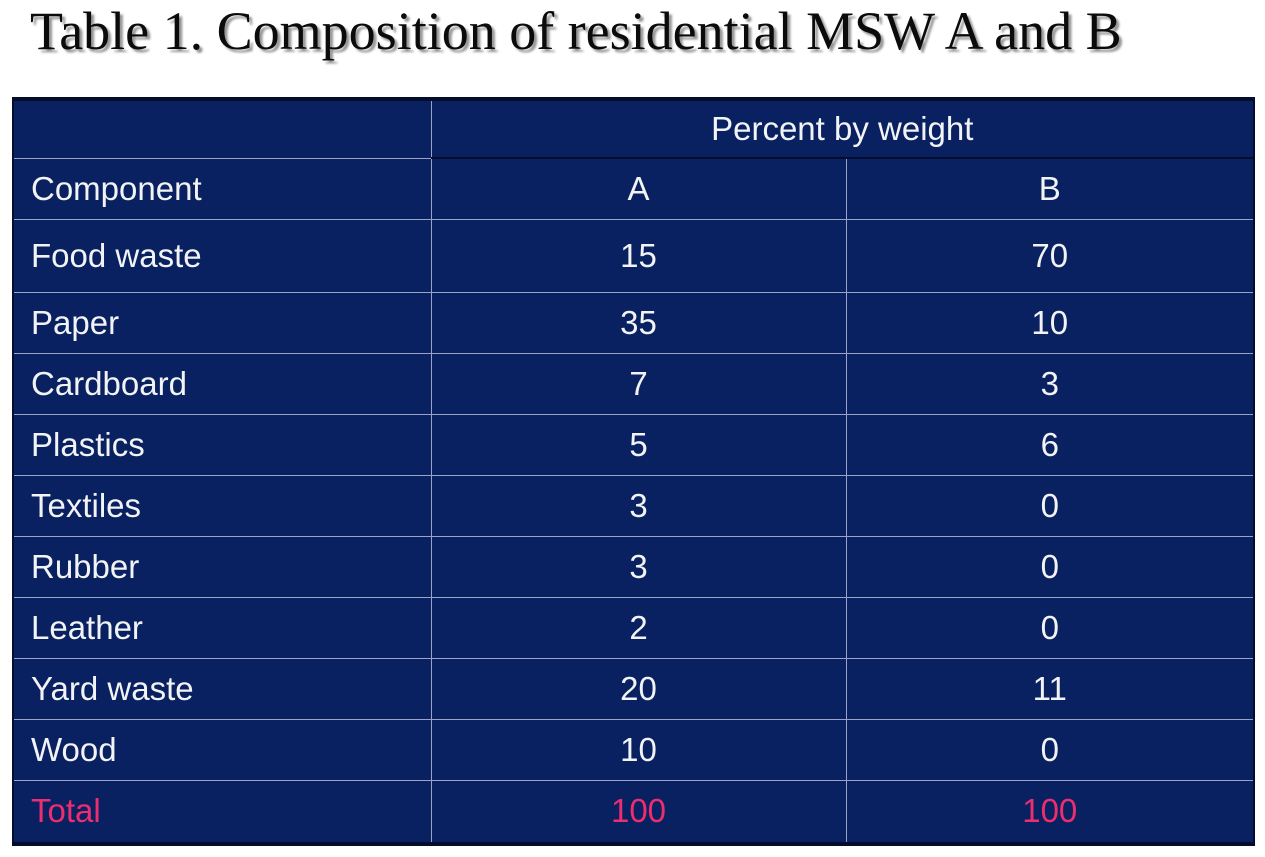  What do you see at coordinates (222, 188) in the screenshot?
I see `component-column-header: Component` at bounding box center [222, 188].